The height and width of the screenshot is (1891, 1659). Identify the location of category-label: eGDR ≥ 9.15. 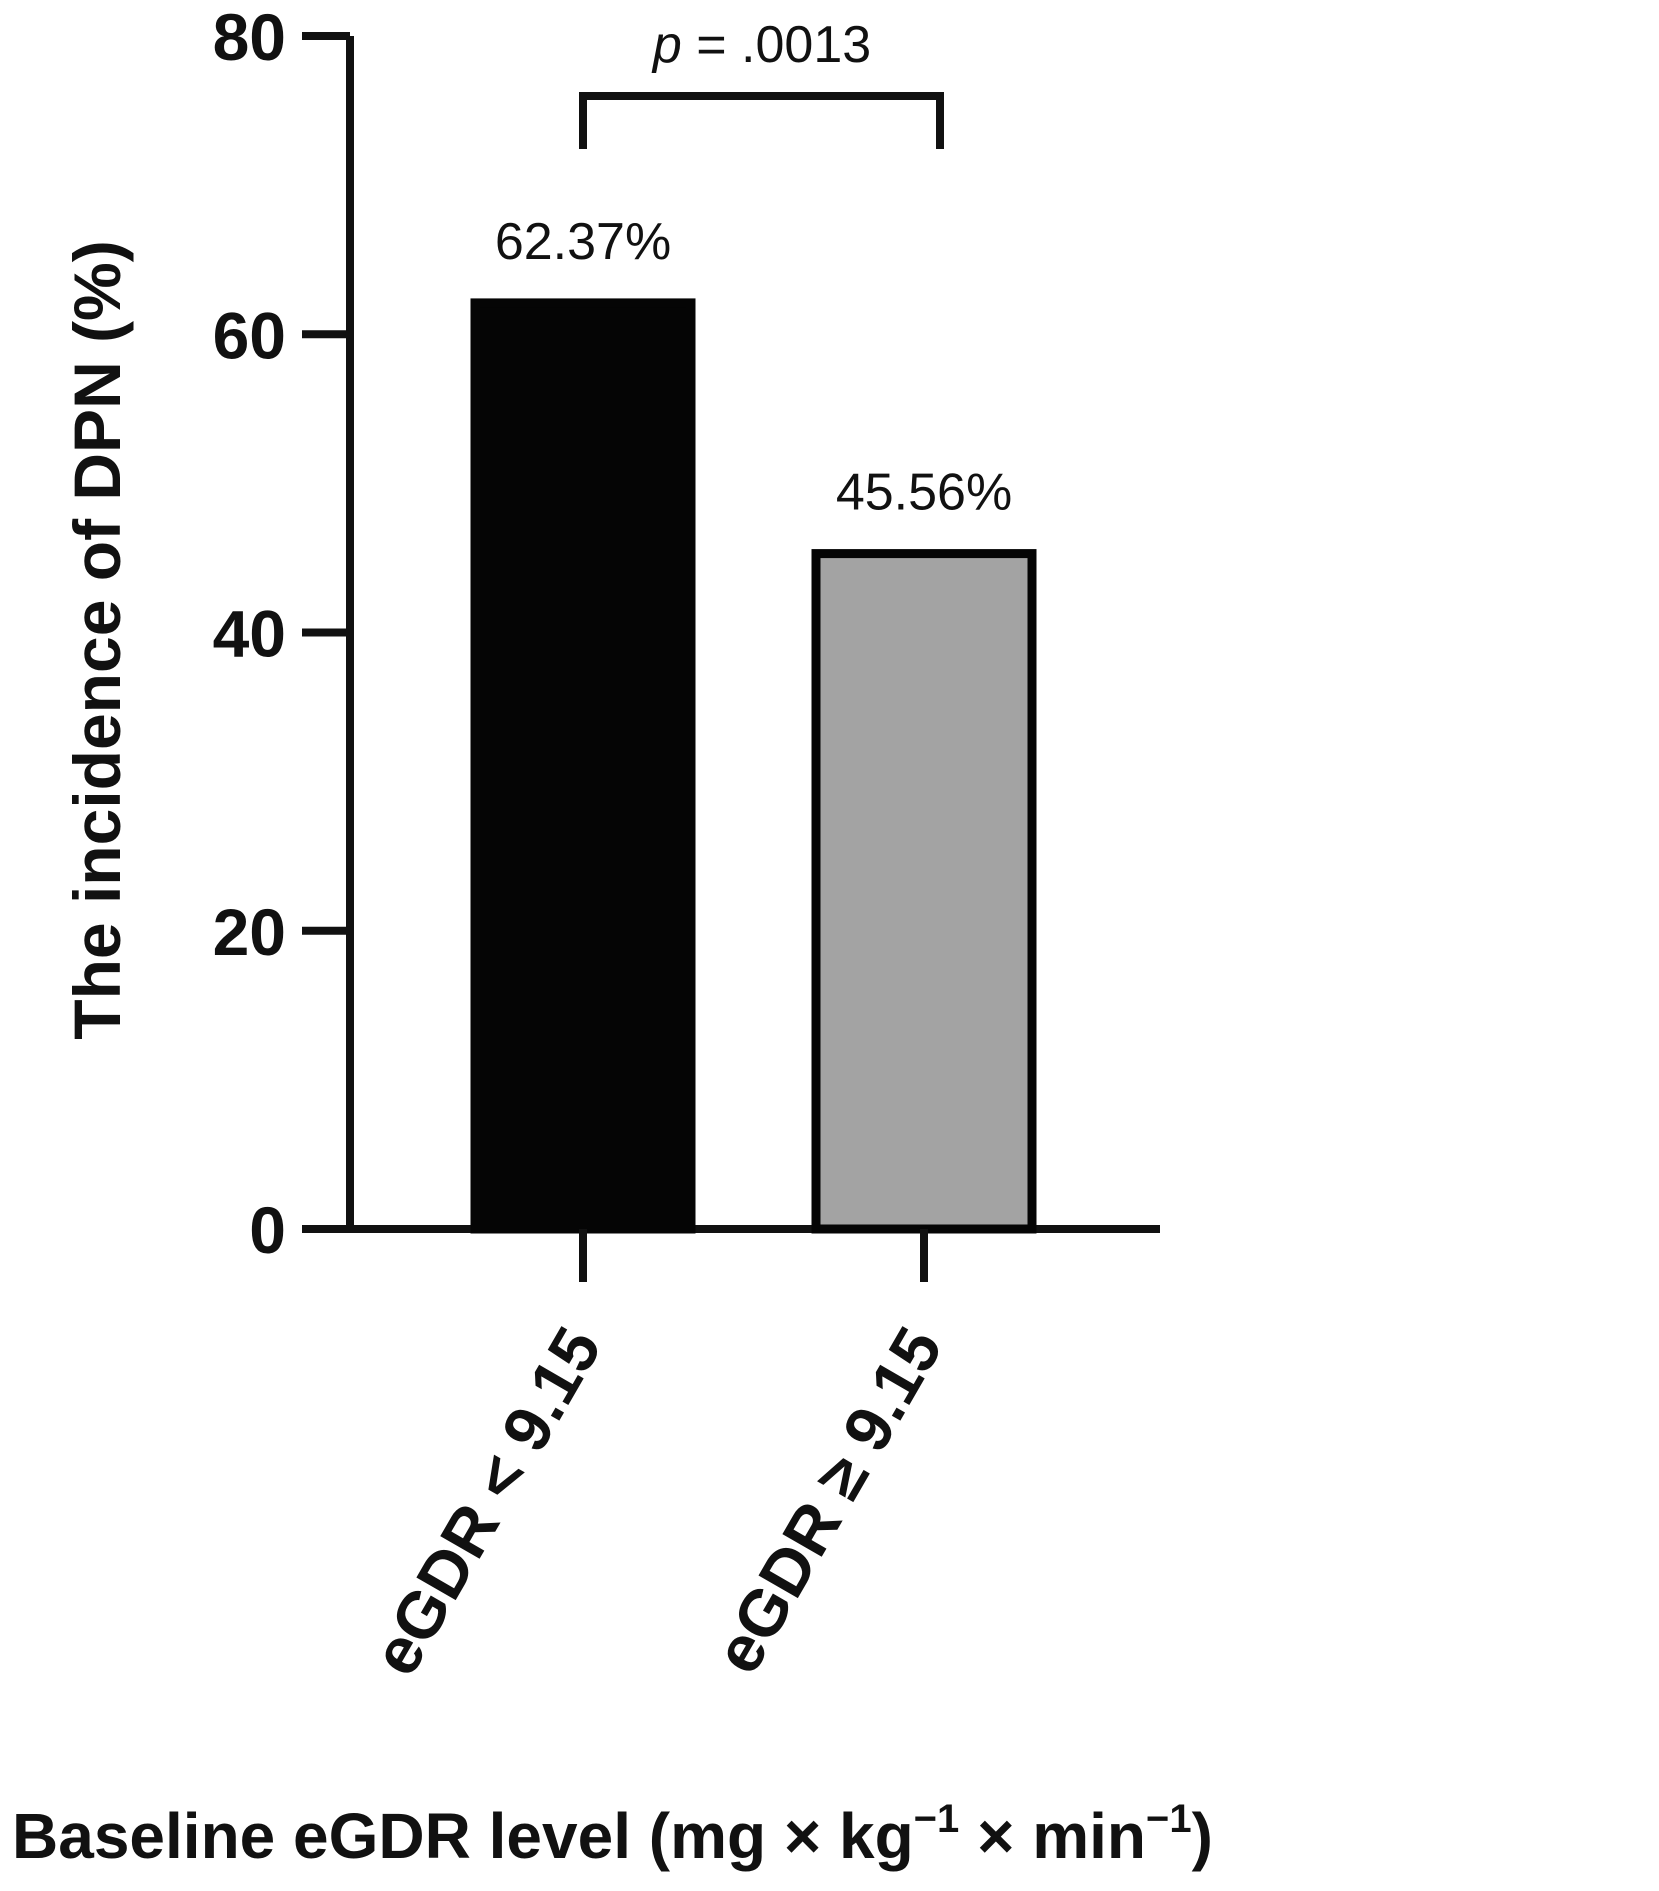
(828, 1500).